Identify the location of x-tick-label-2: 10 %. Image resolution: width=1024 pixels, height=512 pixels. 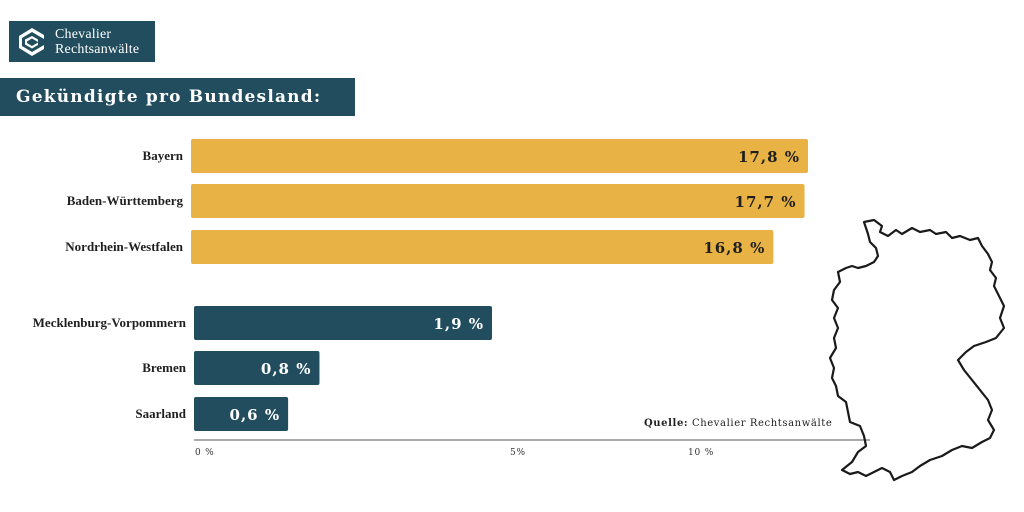
(701, 453).